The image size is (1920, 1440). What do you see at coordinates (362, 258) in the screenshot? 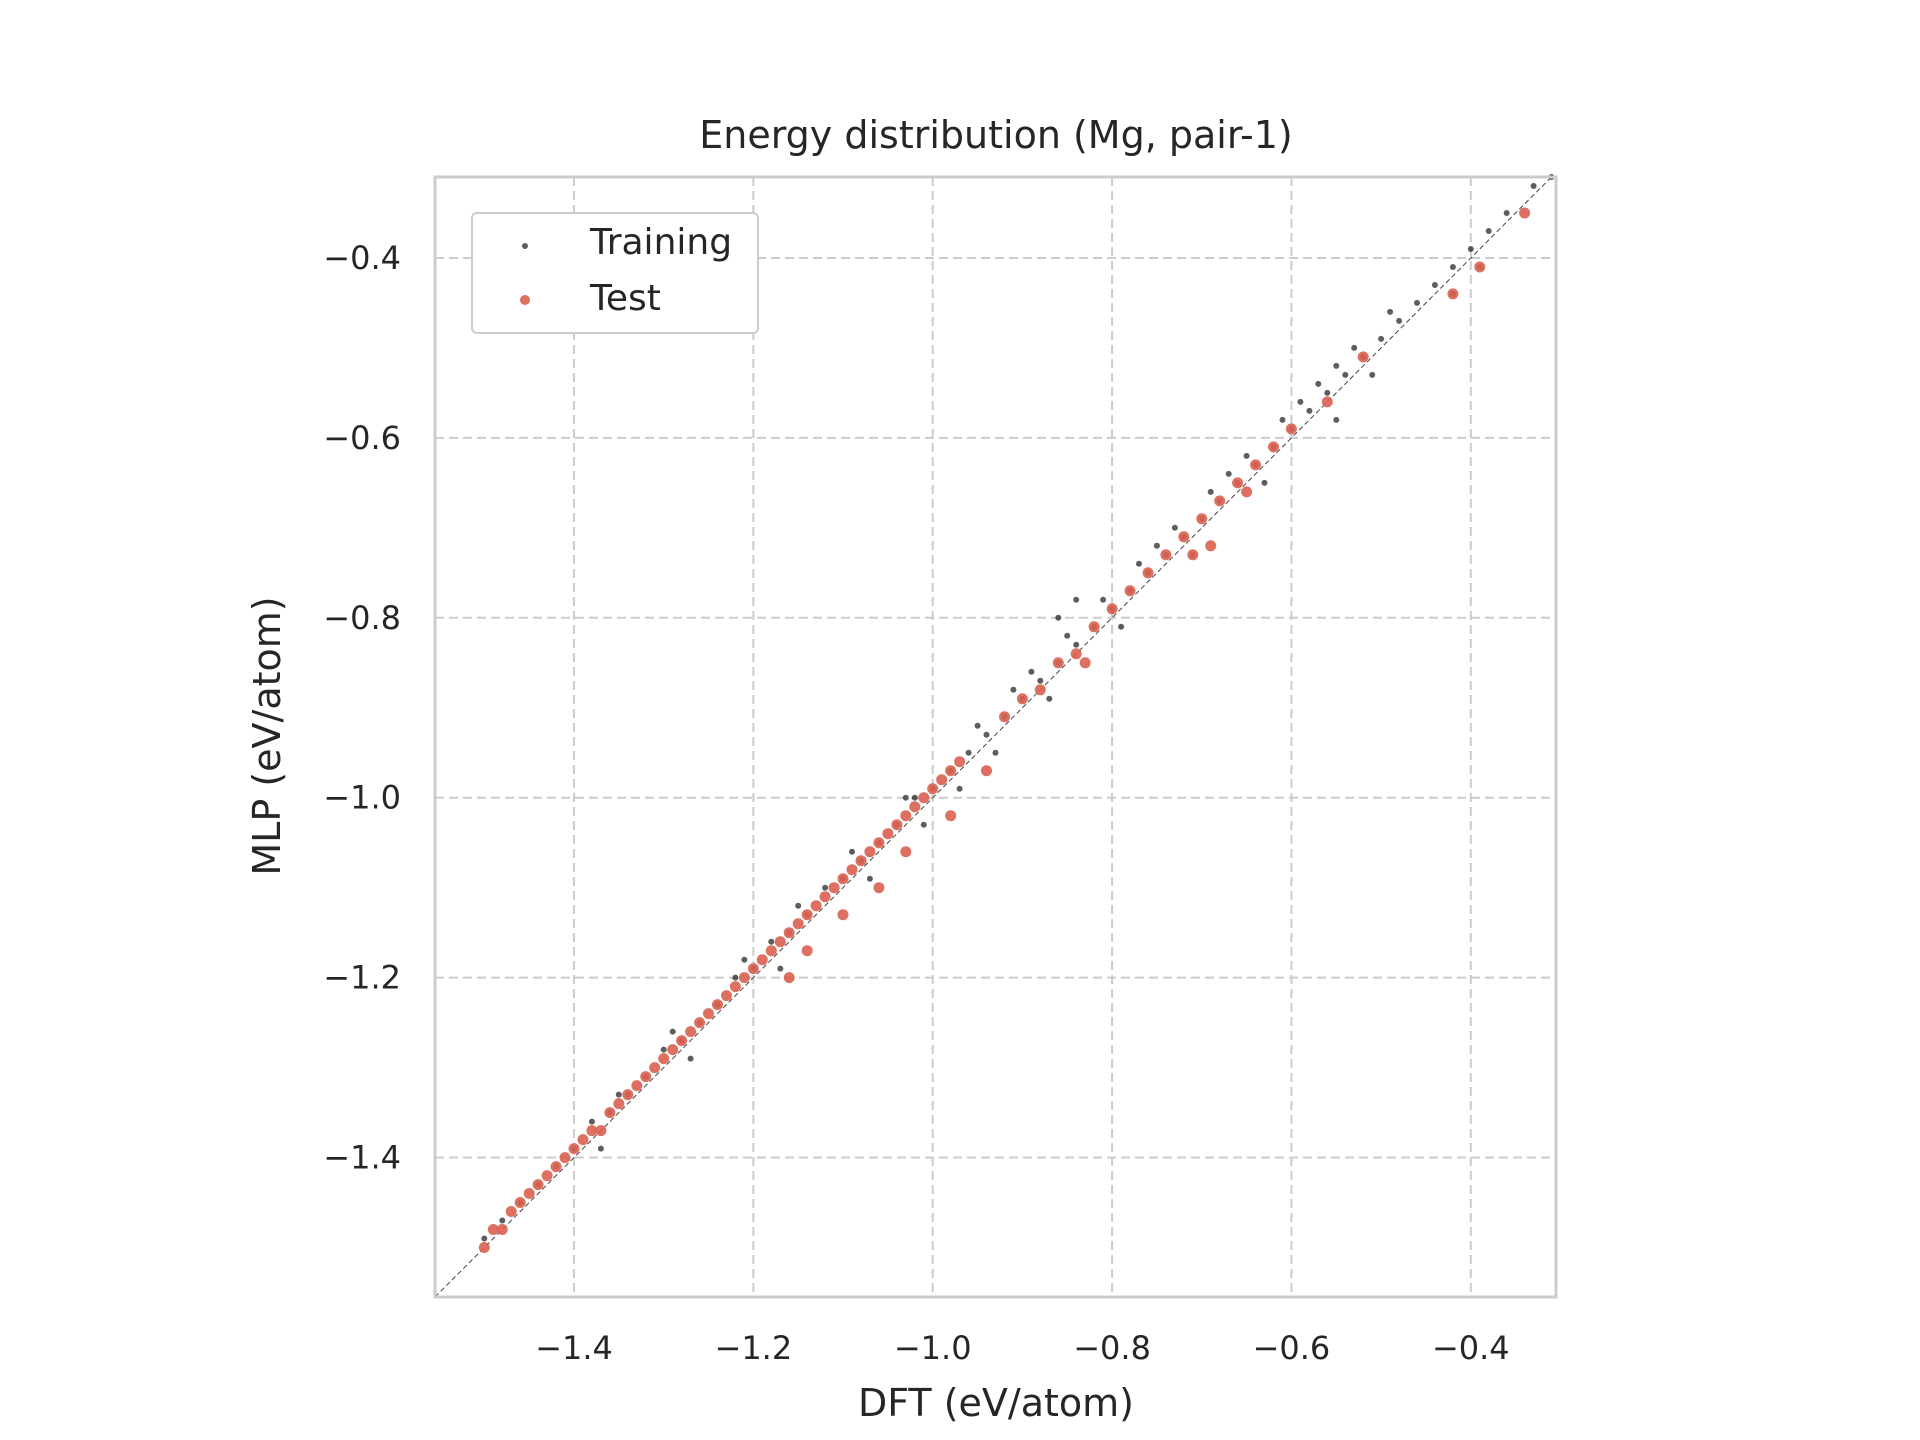
I see `y-tick-label: −0.4` at bounding box center [362, 258].